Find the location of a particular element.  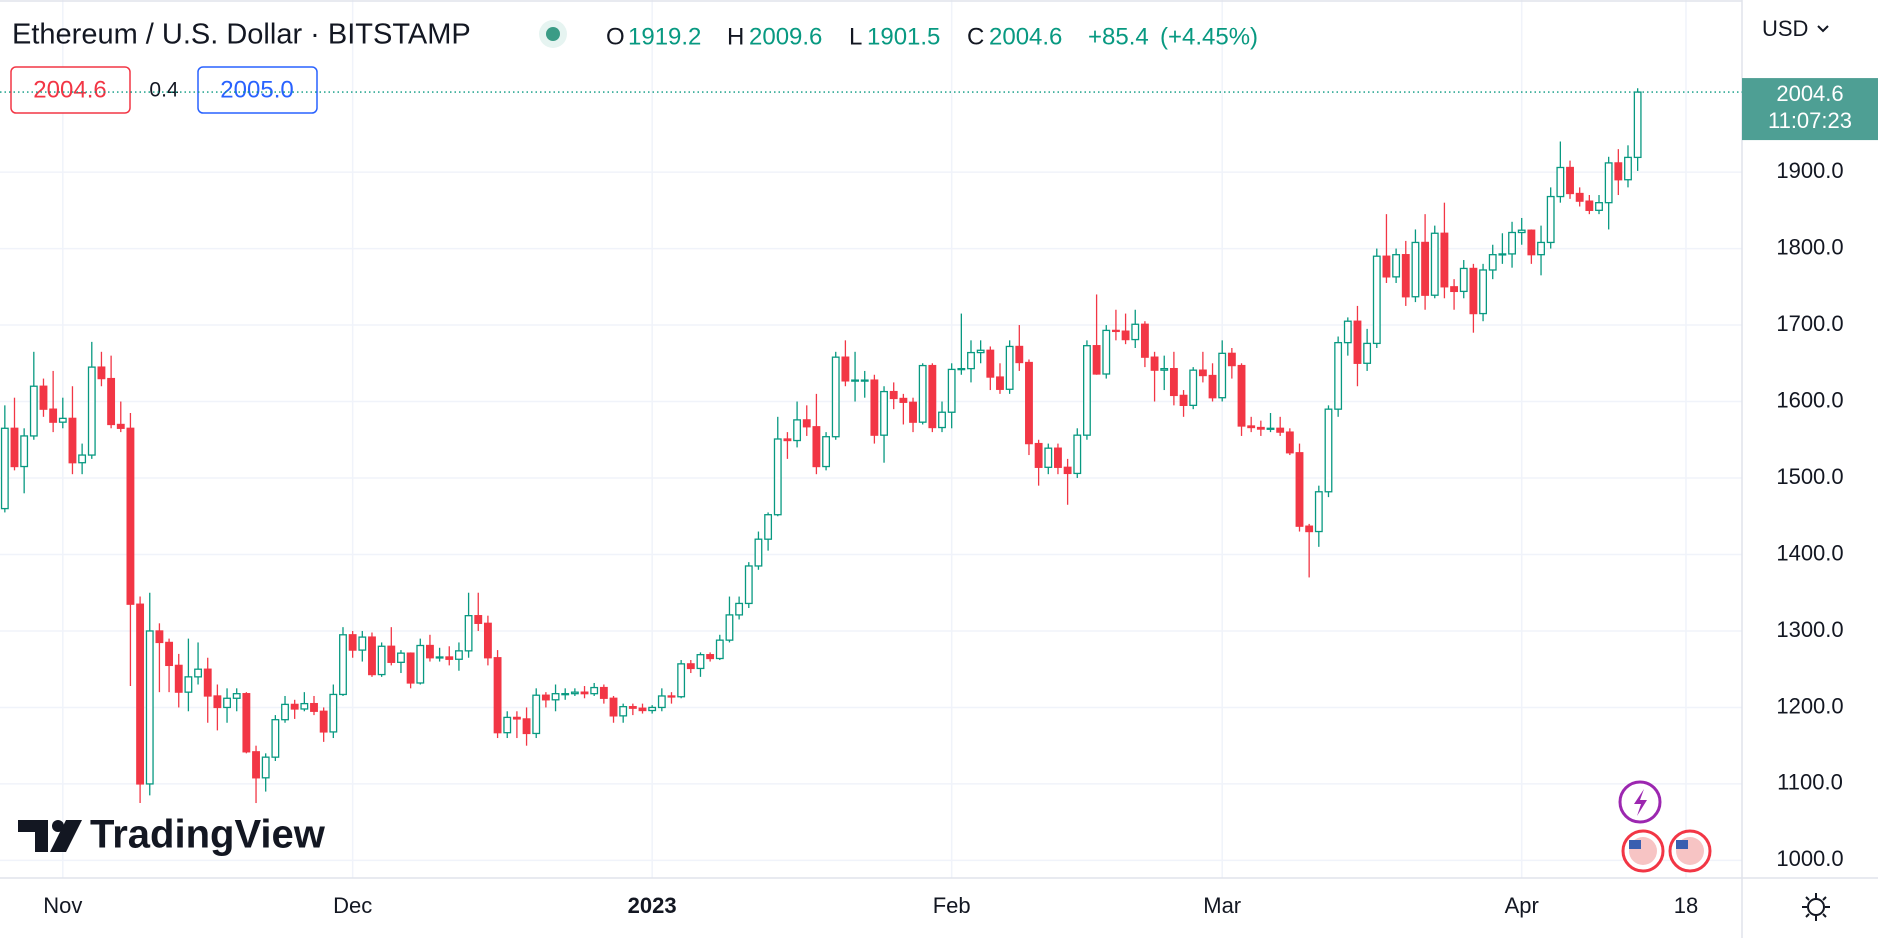

symbol-title: Ethereum / U.S. Dollar · BITSTAMP is located at coordinates (241, 35).